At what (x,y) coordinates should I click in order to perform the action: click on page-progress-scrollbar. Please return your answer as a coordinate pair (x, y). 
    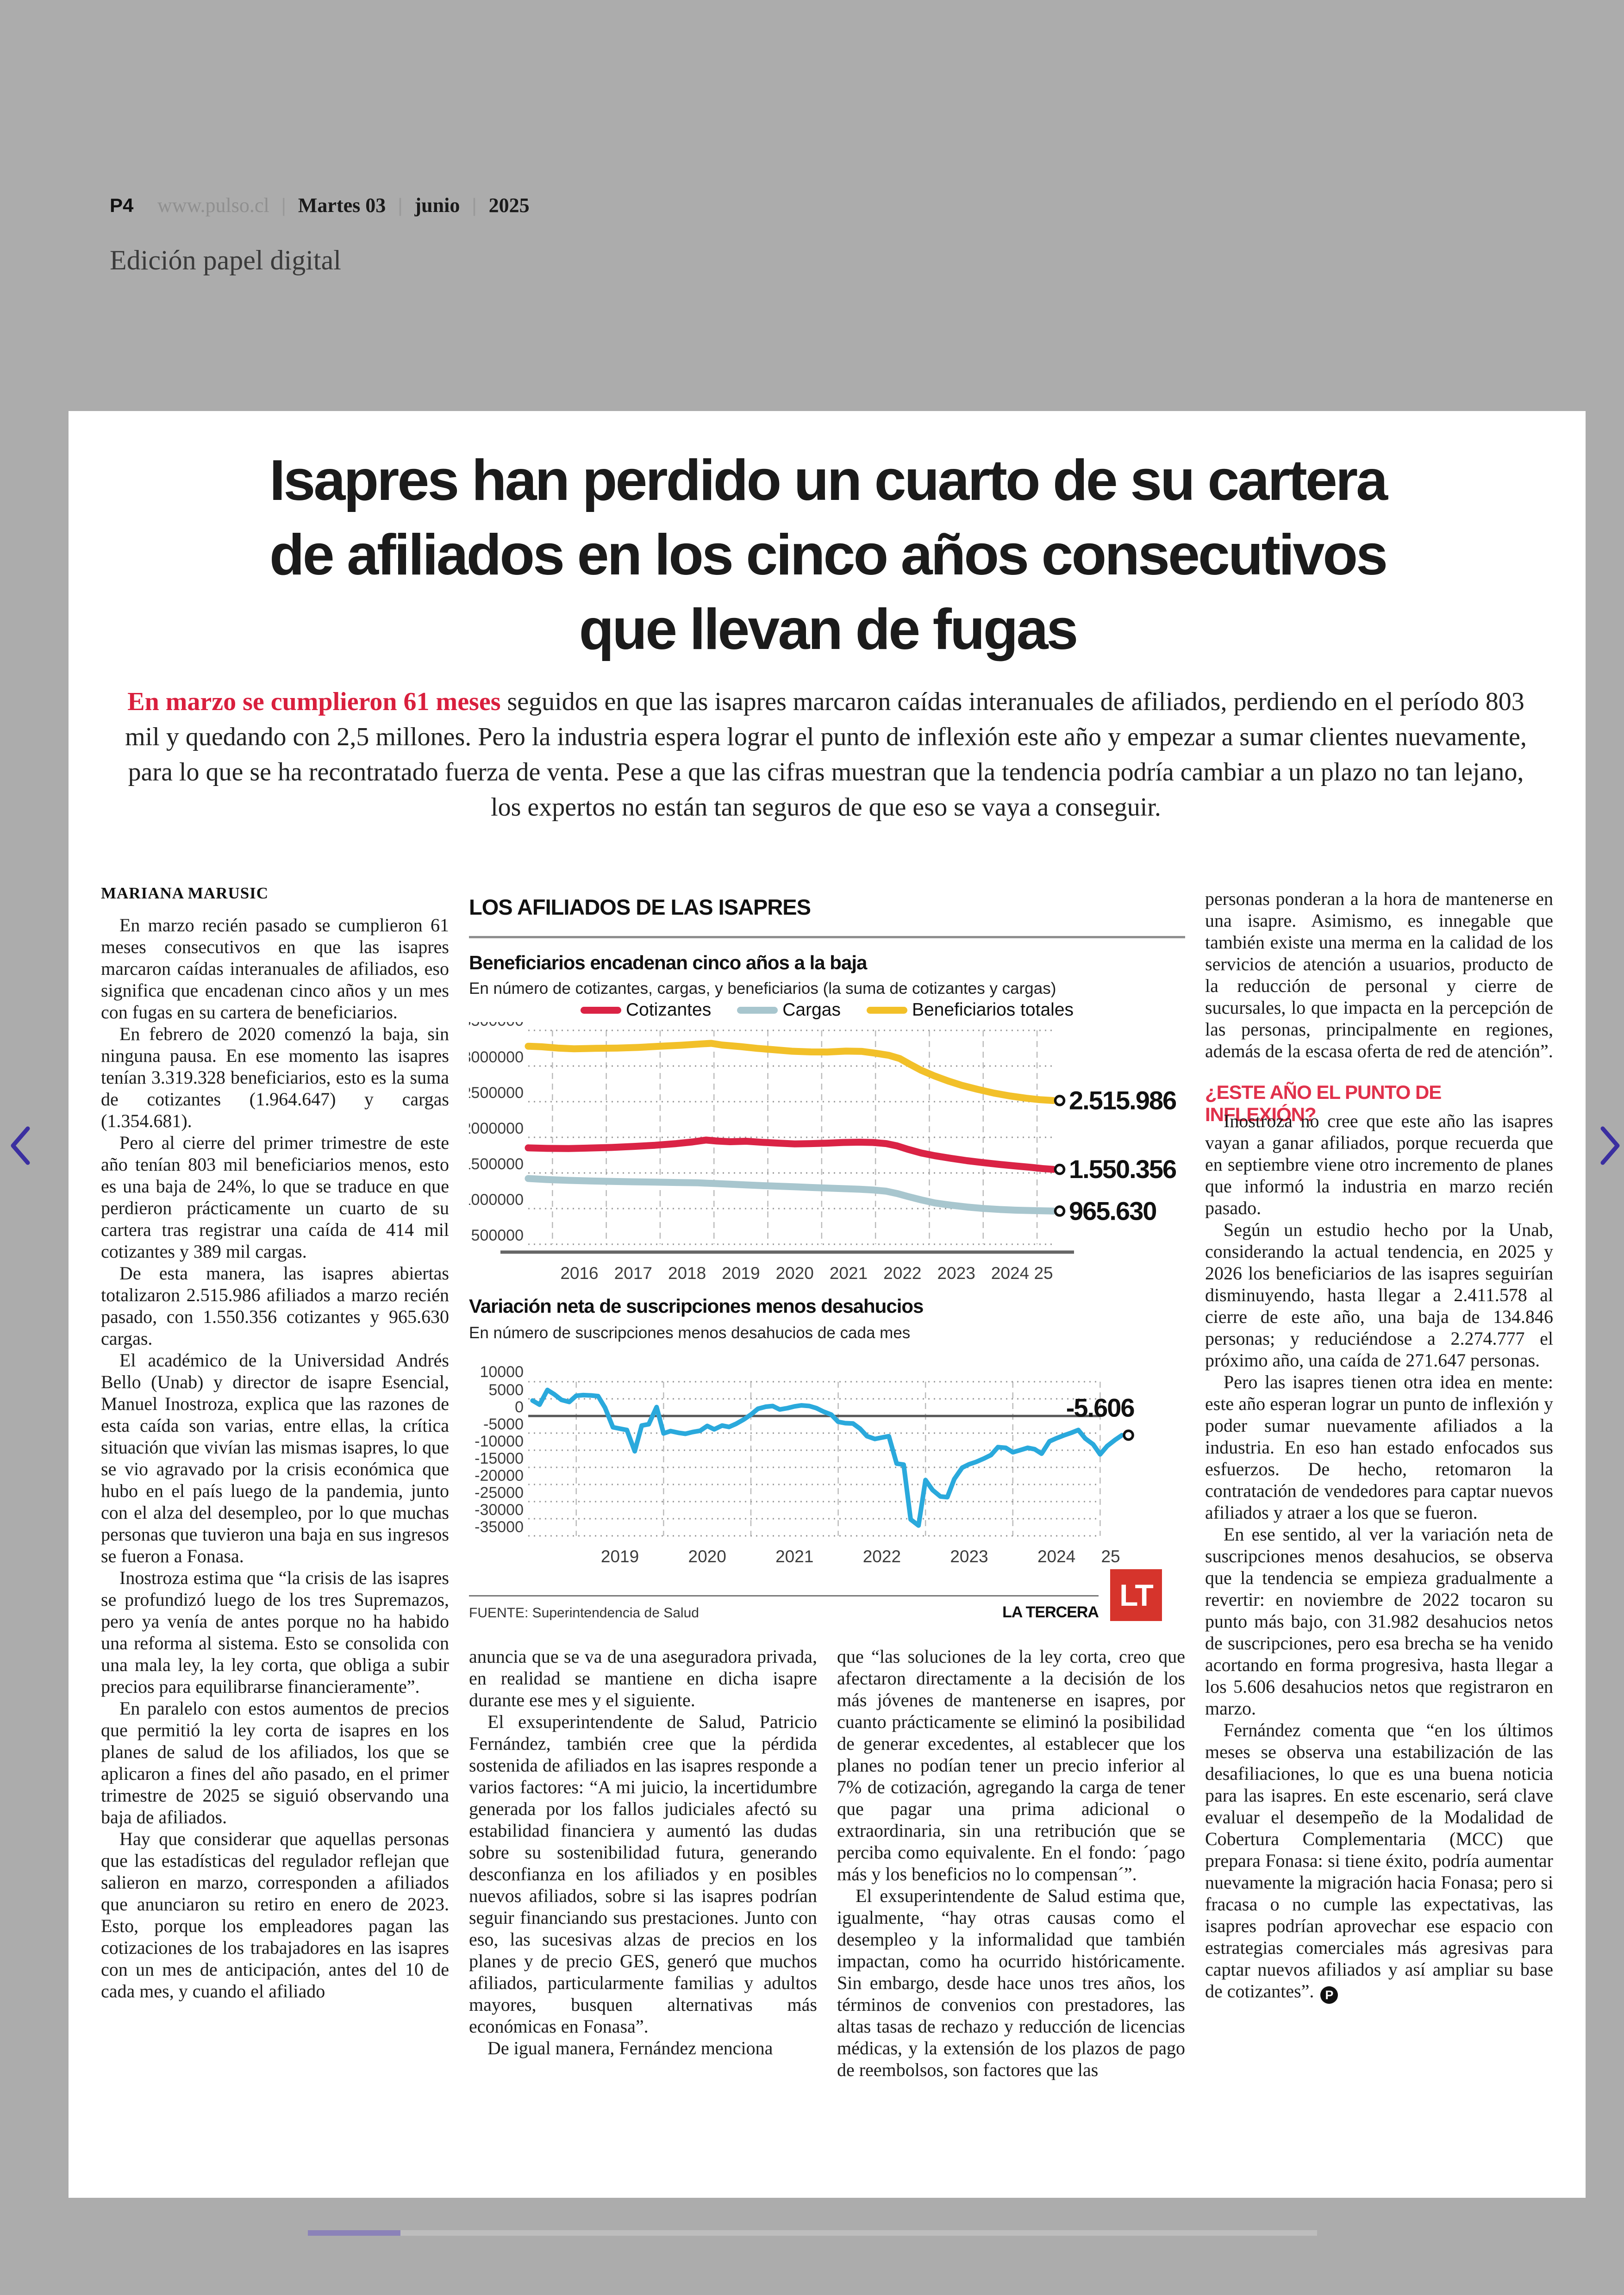
    Looking at the image, I should click on (812, 2233).